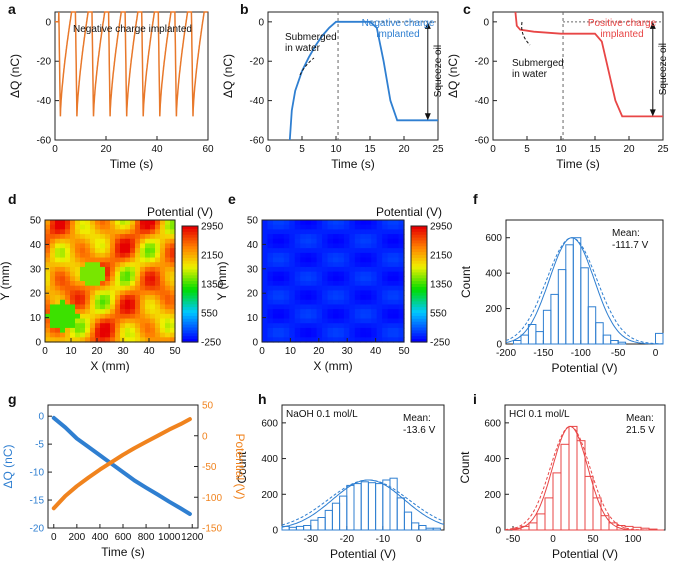 The image size is (673, 575). What do you see at coordinates (169, 537) in the screenshot?
I see `x-tick-label: 1000` at bounding box center [169, 537].